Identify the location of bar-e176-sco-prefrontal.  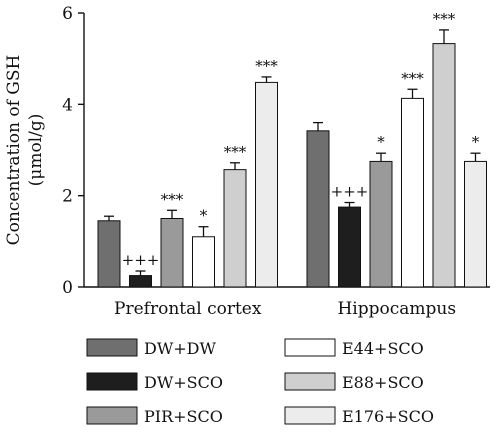
(266, 184).